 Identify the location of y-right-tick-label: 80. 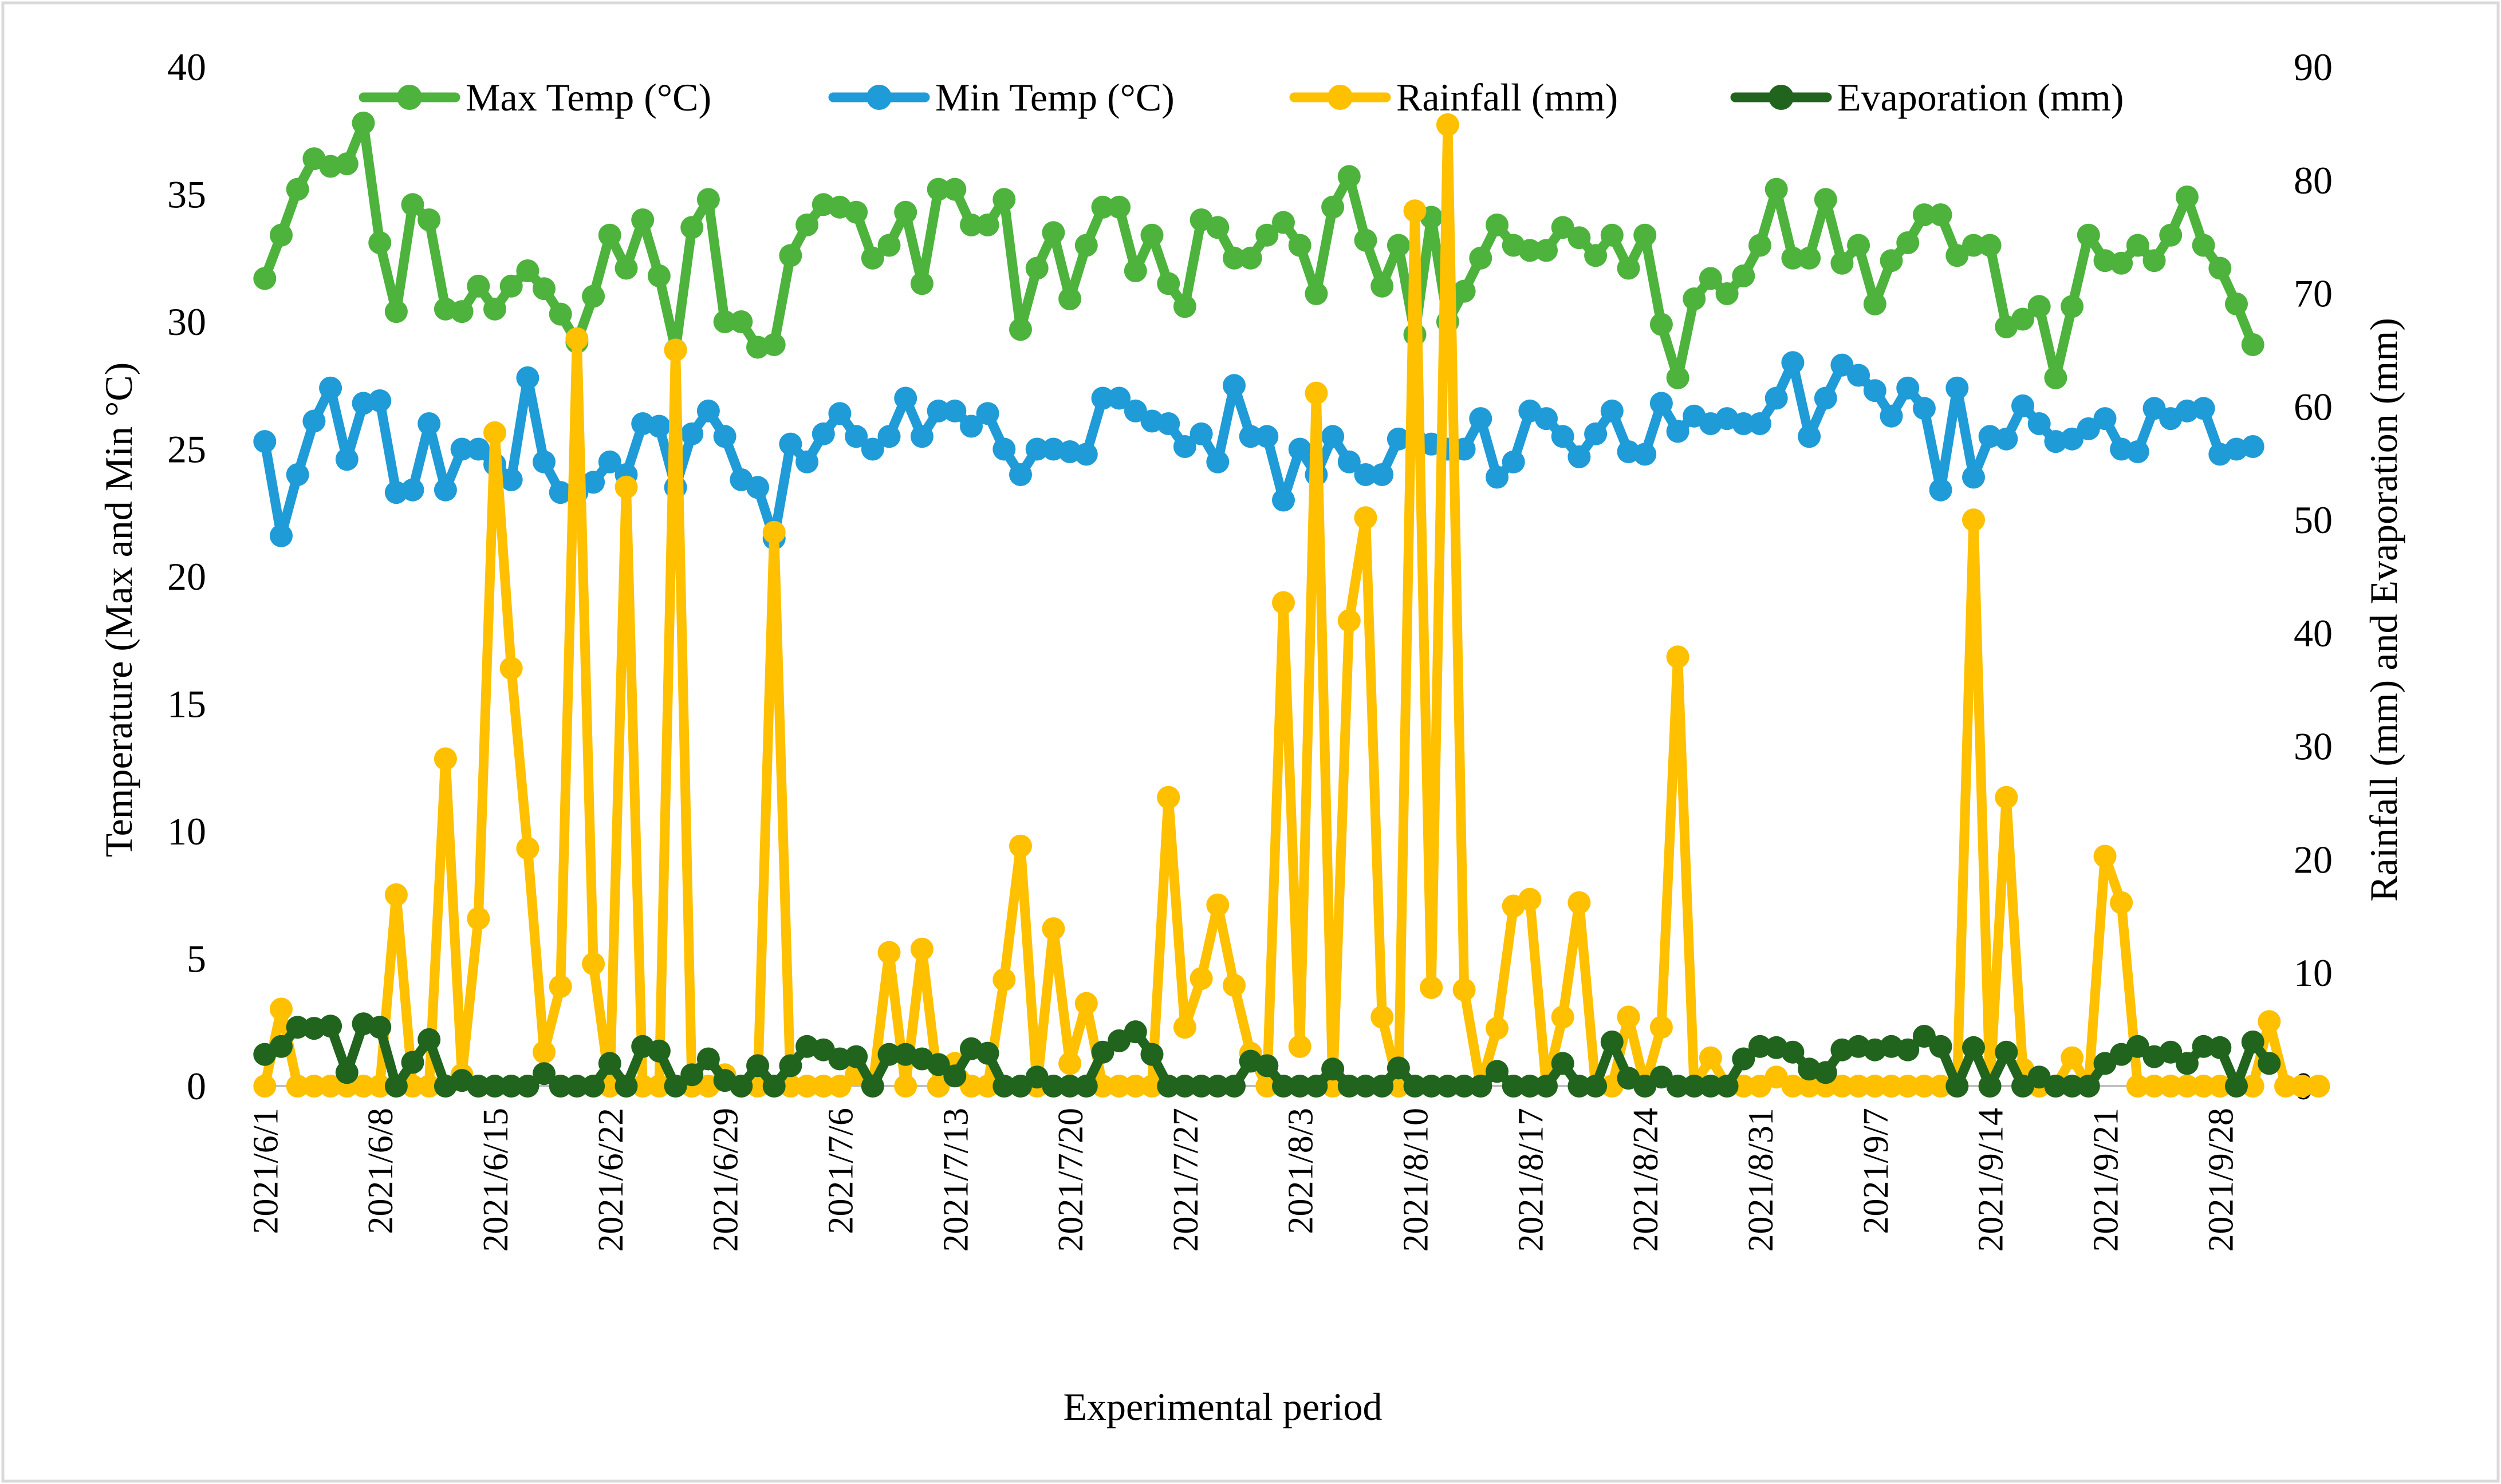
(2313, 180).